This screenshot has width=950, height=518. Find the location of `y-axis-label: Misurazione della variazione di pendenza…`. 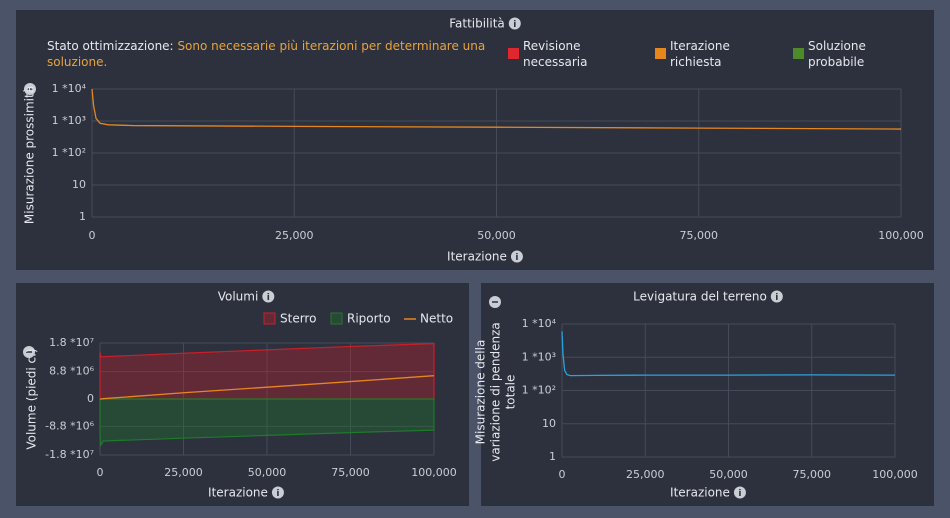

y-axis-label: Misurazione della variazione di pendenza… is located at coordinates (495, 392).